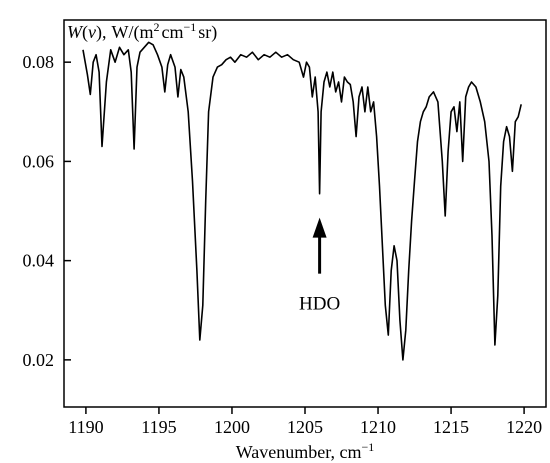  I want to click on x-tick-label-2: 1200, so click(232, 427).